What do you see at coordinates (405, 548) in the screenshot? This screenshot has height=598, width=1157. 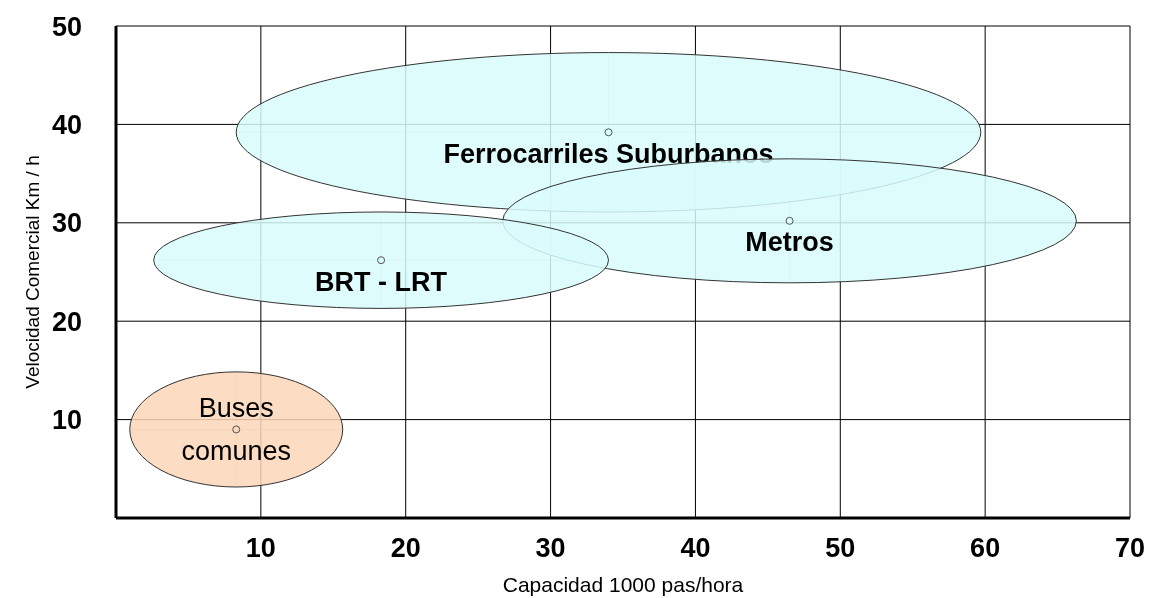 I see `x-tick-label: 20` at bounding box center [405, 548].